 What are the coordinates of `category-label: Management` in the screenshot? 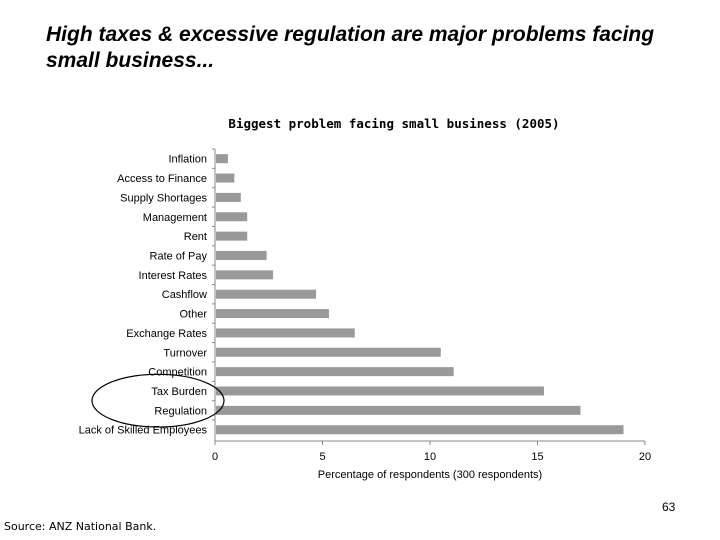 It's located at (175, 218).